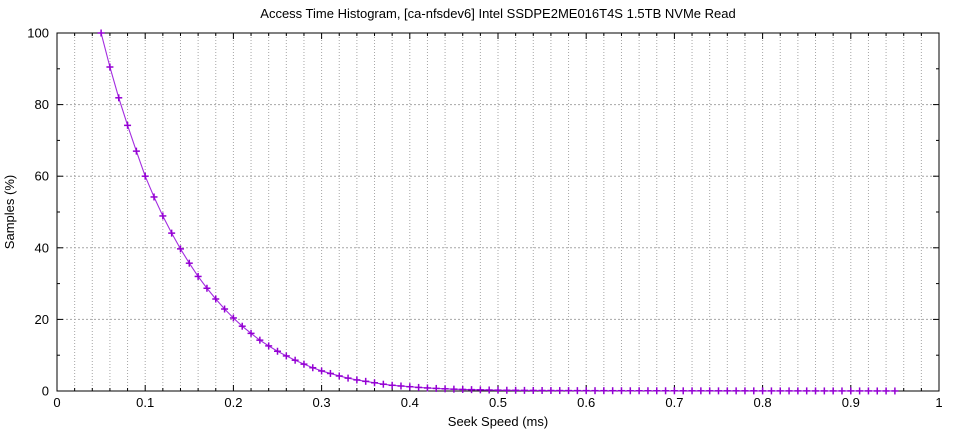 This screenshot has width=960, height=432. What do you see at coordinates (42, 319) in the screenshot?
I see `y-tick-label: 20` at bounding box center [42, 319].